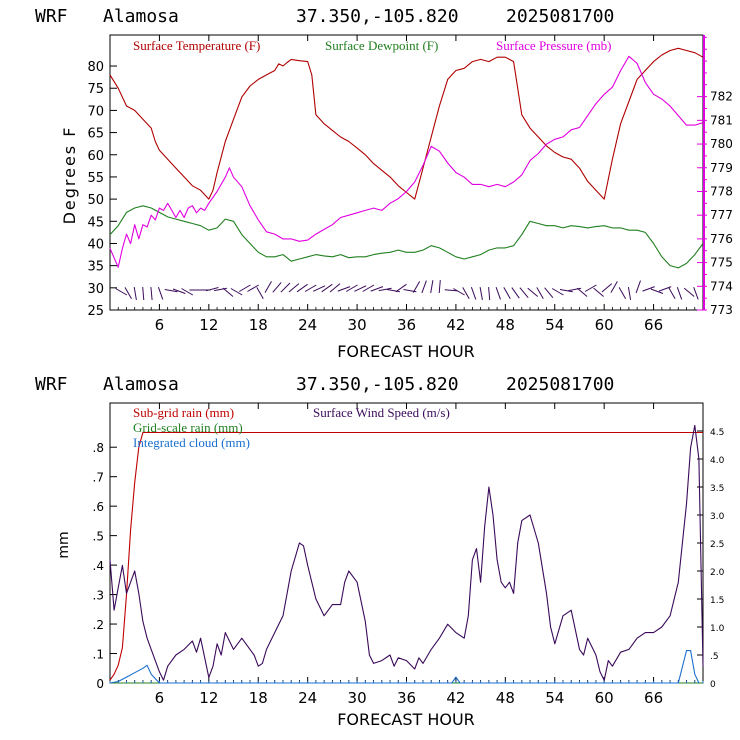 The height and width of the screenshot is (740, 740). Describe the element at coordinates (188, 427) in the screenshot. I see `legend-gridscale-rain: Grid-scale rain (mm)` at that location.